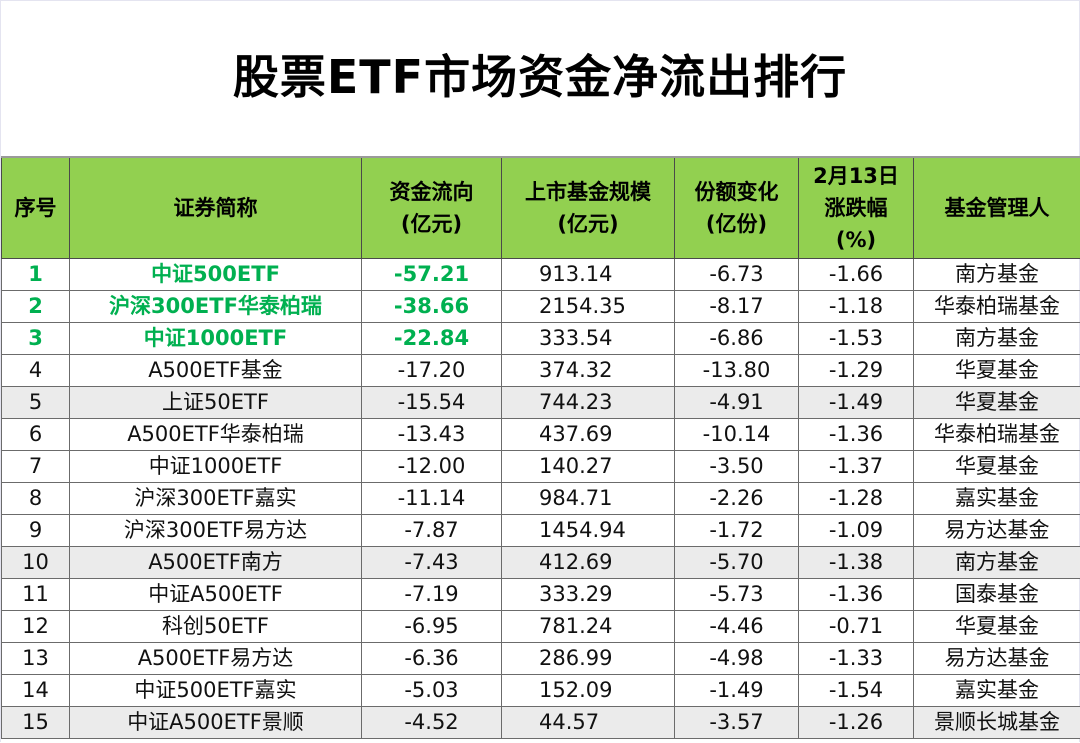  I want to click on security-name-cell: 上证50ETF, so click(215, 402).